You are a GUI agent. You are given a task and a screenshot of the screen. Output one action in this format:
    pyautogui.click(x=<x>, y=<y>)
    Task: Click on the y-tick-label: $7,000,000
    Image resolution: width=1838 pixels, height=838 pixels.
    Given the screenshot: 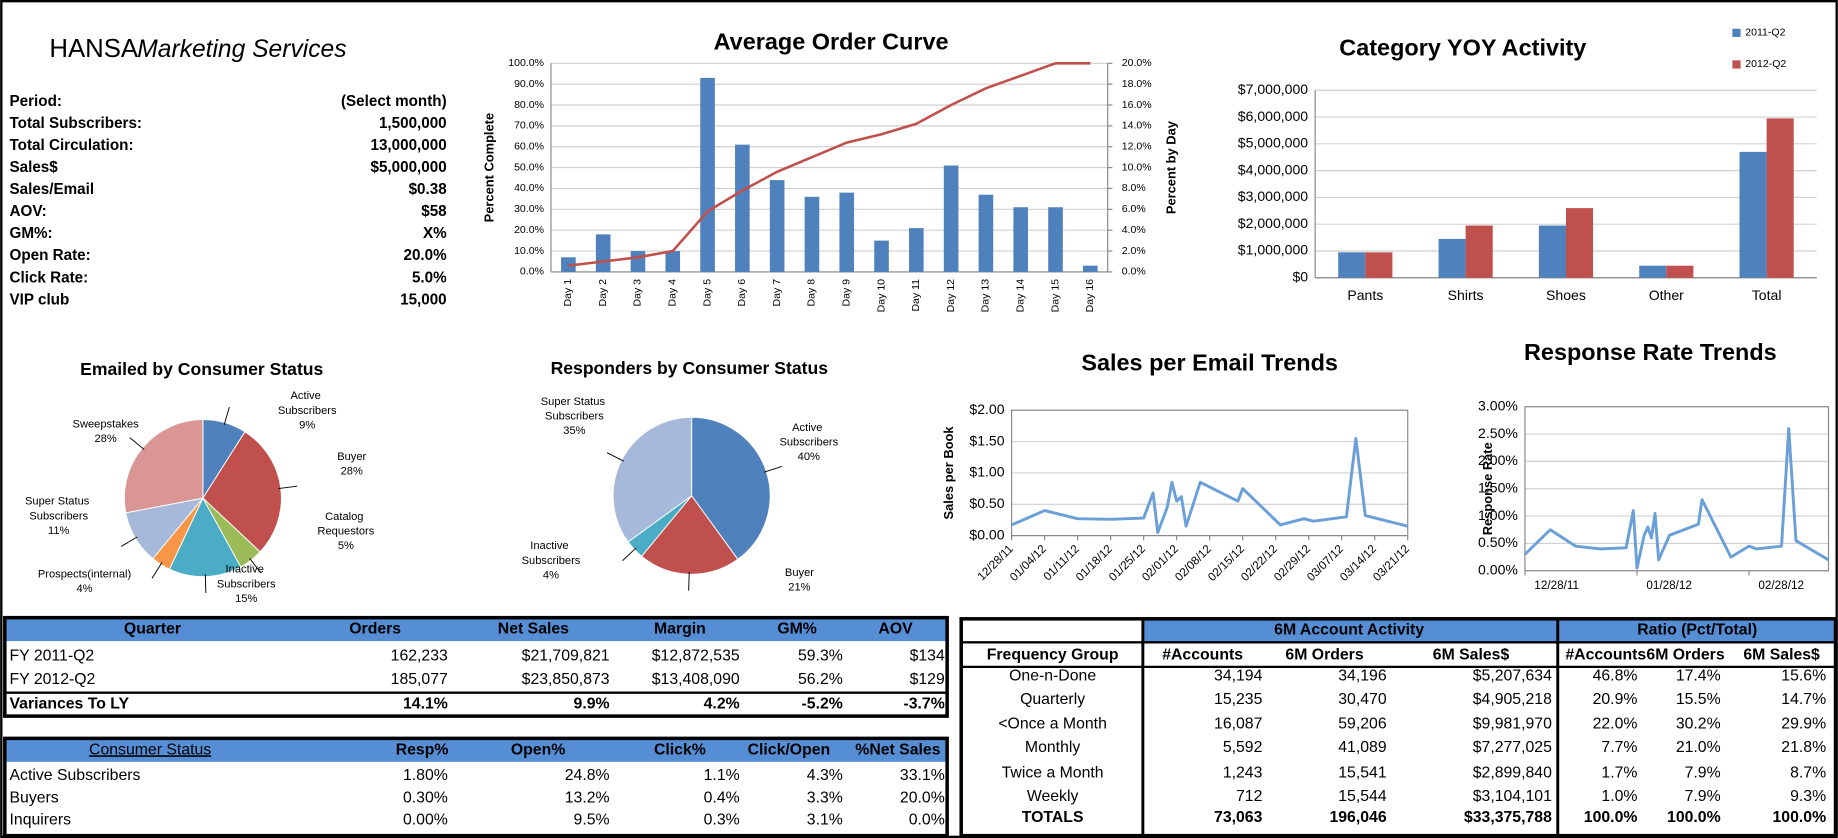 What is the action you would take?
    pyautogui.click(x=1273, y=89)
    